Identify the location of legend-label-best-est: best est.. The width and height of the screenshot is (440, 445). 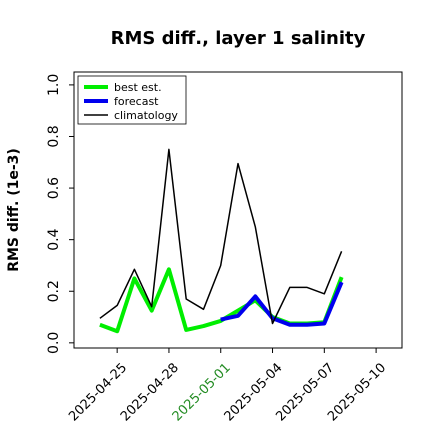
(138, 87).